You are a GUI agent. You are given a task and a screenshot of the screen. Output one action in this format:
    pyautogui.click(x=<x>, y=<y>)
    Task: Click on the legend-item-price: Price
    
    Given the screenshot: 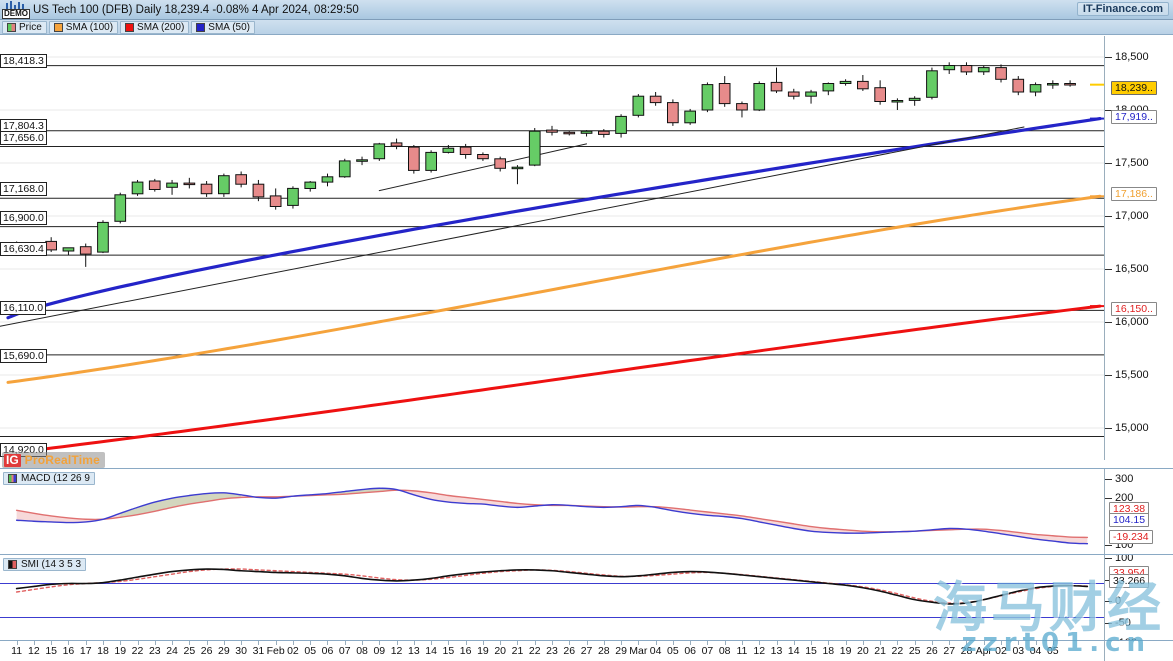 What is the action you would take?
    pyautogui.click(x=24, y=27)
    